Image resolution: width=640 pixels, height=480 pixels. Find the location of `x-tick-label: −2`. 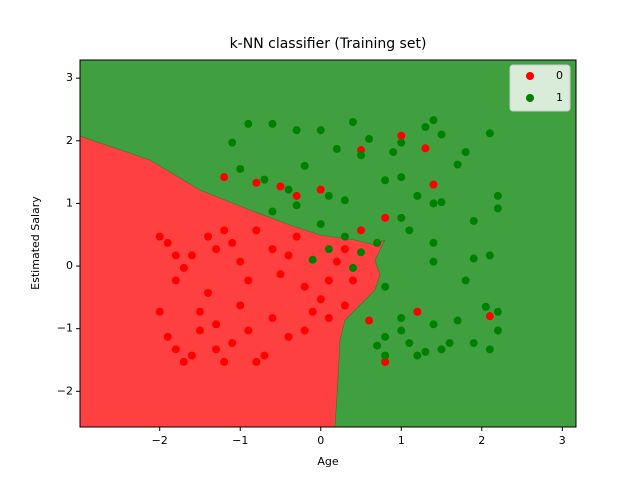

x-tick-label: −2 is located at coordinates (160, 440).